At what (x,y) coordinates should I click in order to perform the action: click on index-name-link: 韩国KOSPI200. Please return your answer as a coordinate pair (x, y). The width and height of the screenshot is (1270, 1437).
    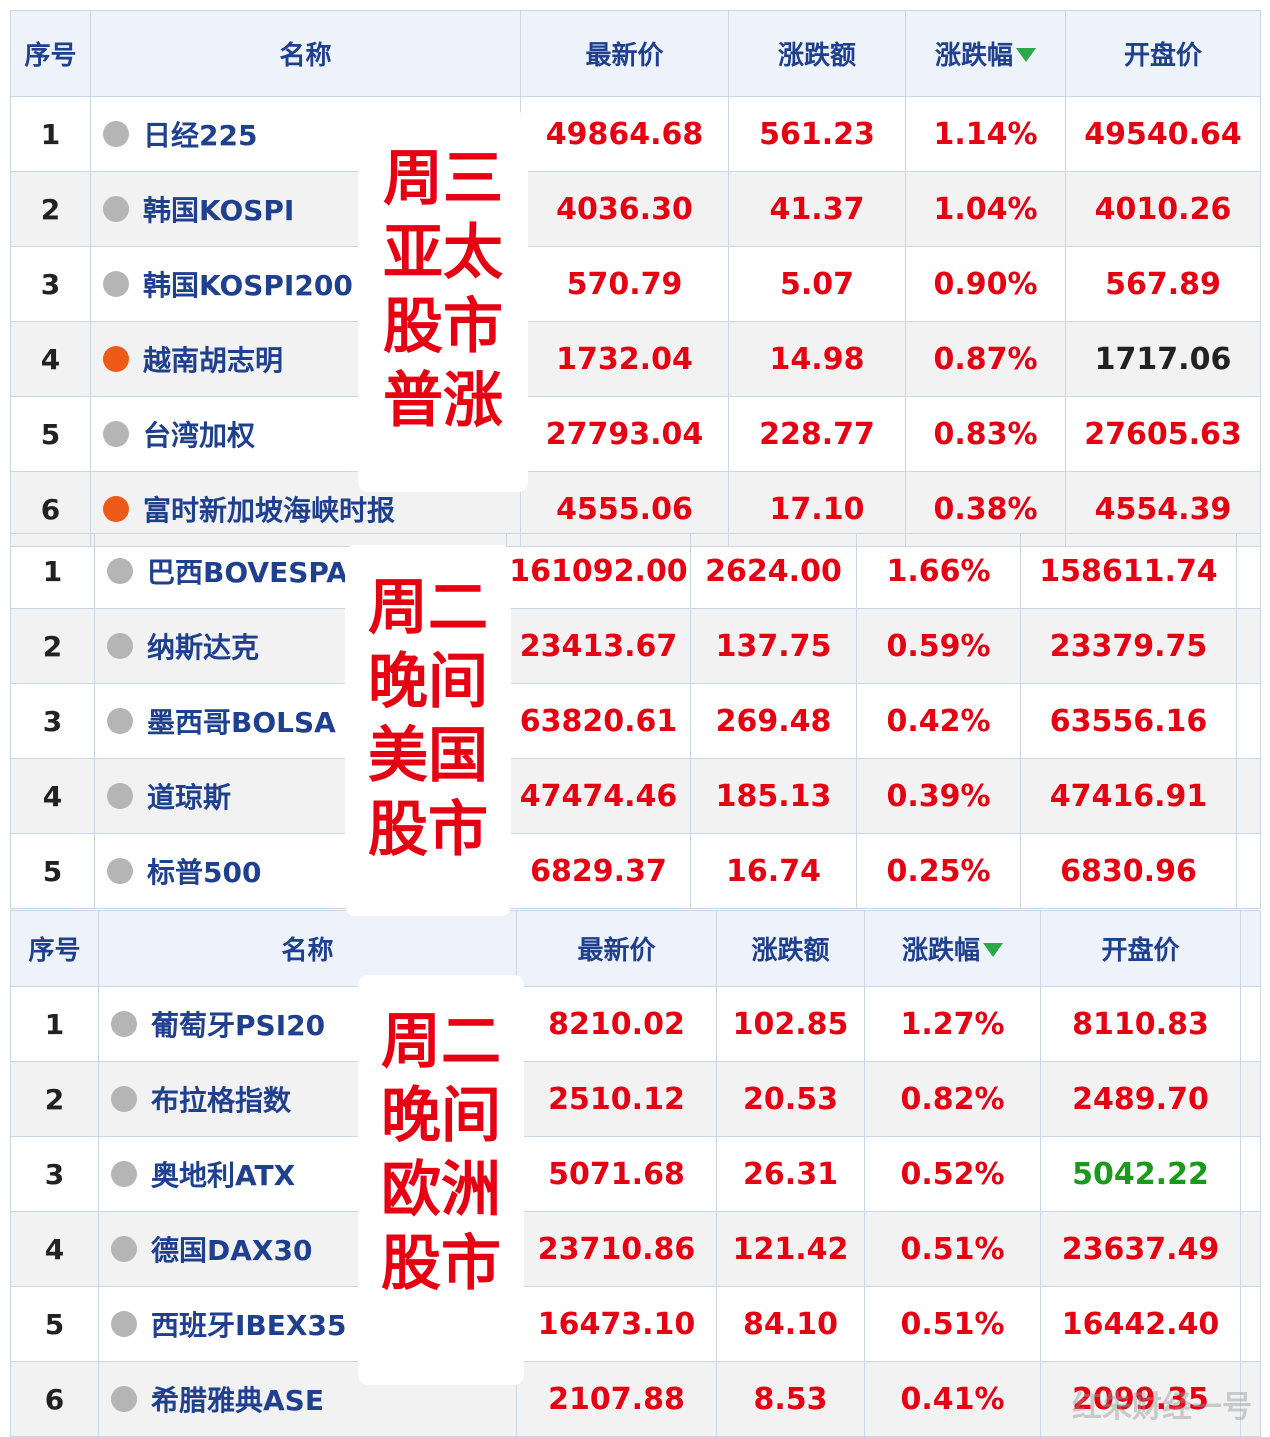
    Looking at the image, I should click on (248, 285).